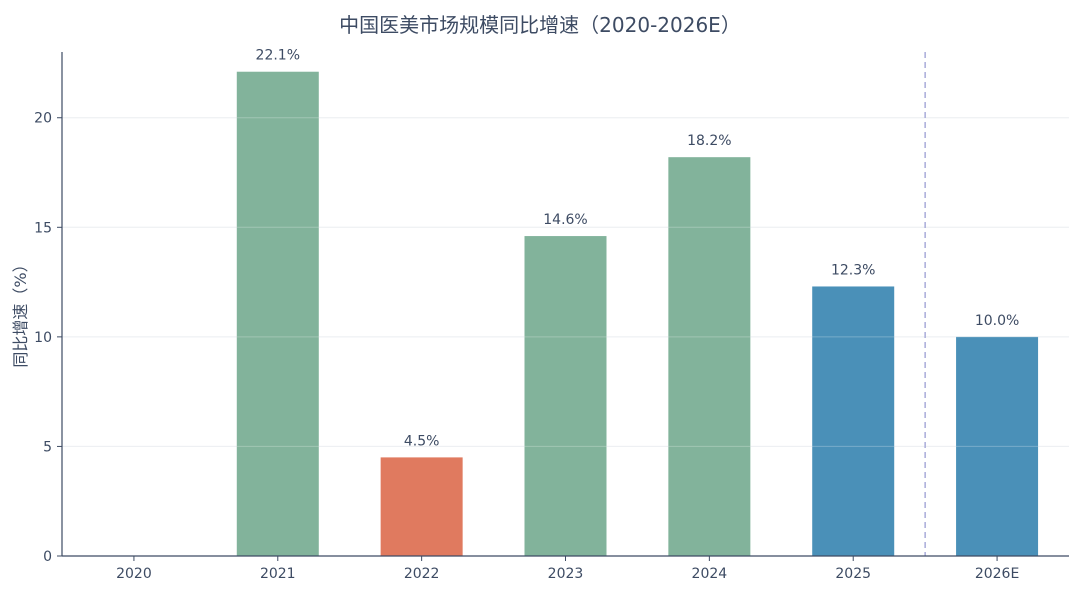 The width and height of the screenshot is (1080, 591). I want to click on y-tick-label-0: 0, so click(47, 557).